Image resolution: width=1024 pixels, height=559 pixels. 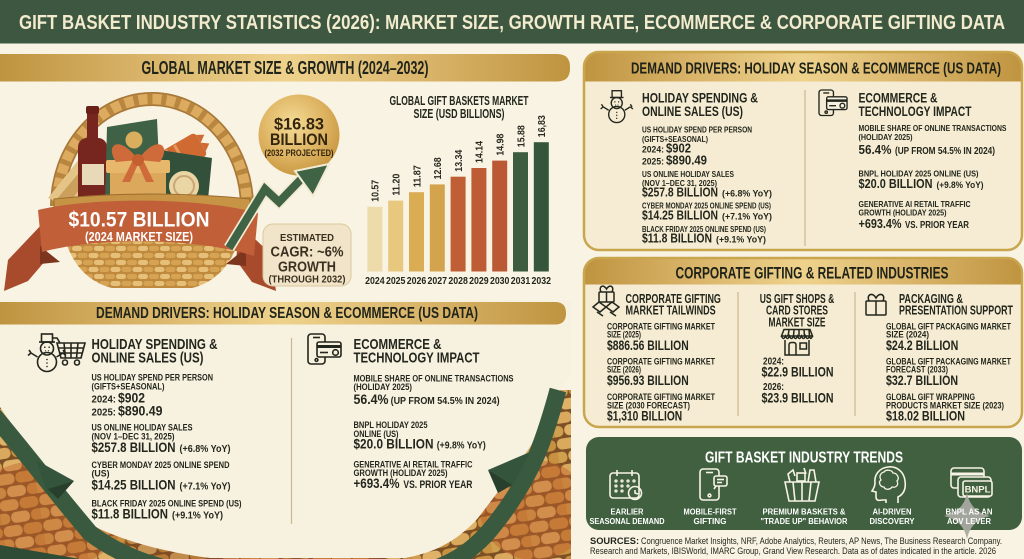 I want to click on svg-text: 2031, so click(x=521, y=281).